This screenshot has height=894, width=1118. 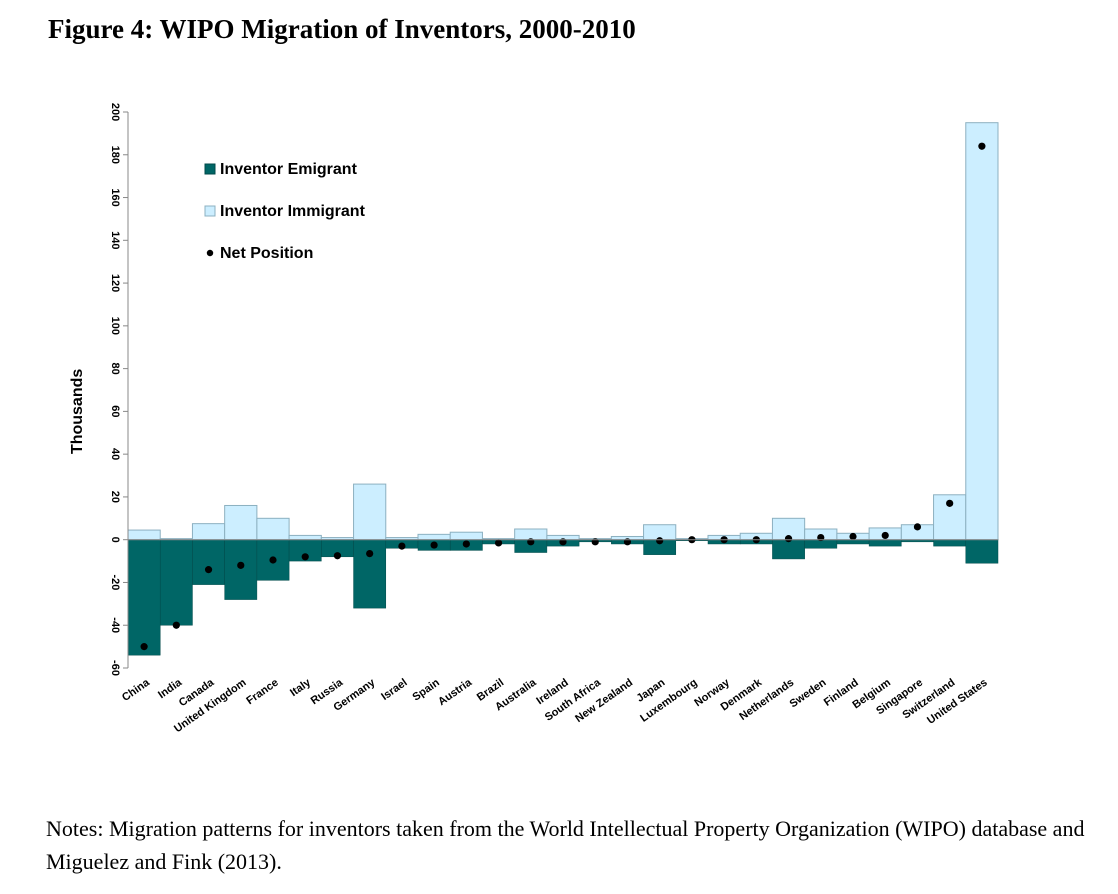 What do you see at coordinates (115, 368) in the screenshot?
I see `y-tick-label: 80` at bounding box center [115, 368].